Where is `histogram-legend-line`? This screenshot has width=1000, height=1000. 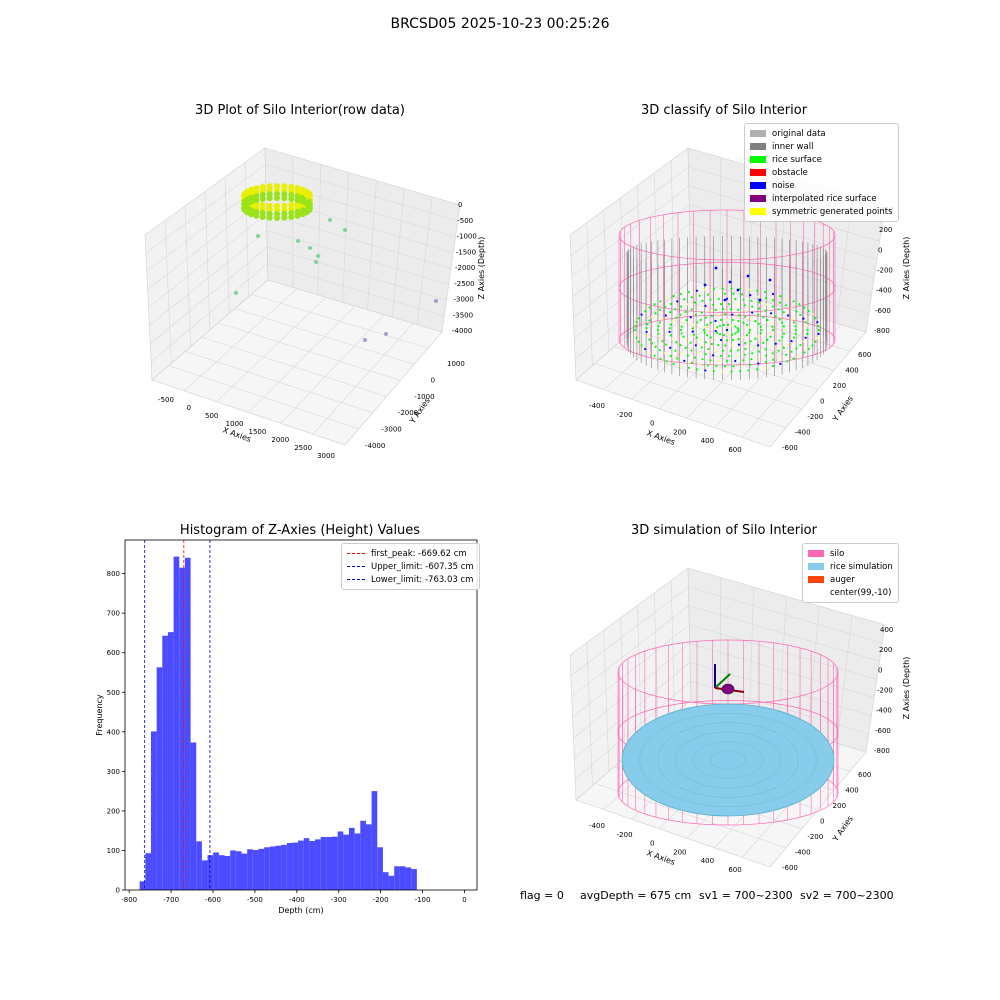
histogram-legend-line is located at coordinates (356, 553).